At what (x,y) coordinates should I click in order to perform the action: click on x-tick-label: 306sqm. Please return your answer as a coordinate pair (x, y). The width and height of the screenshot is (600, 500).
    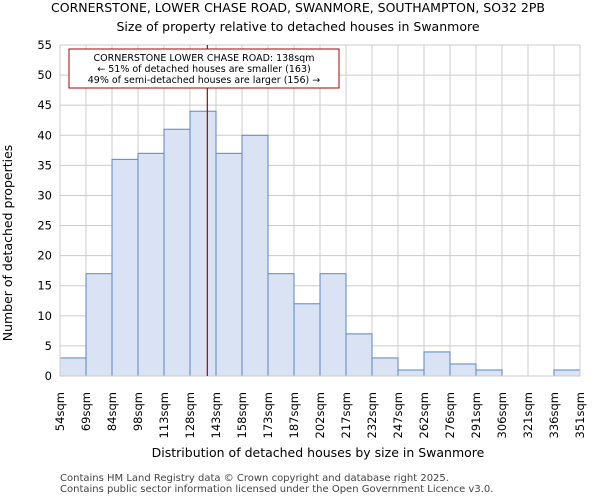
    Looking at the image, I should click on (502, 415).